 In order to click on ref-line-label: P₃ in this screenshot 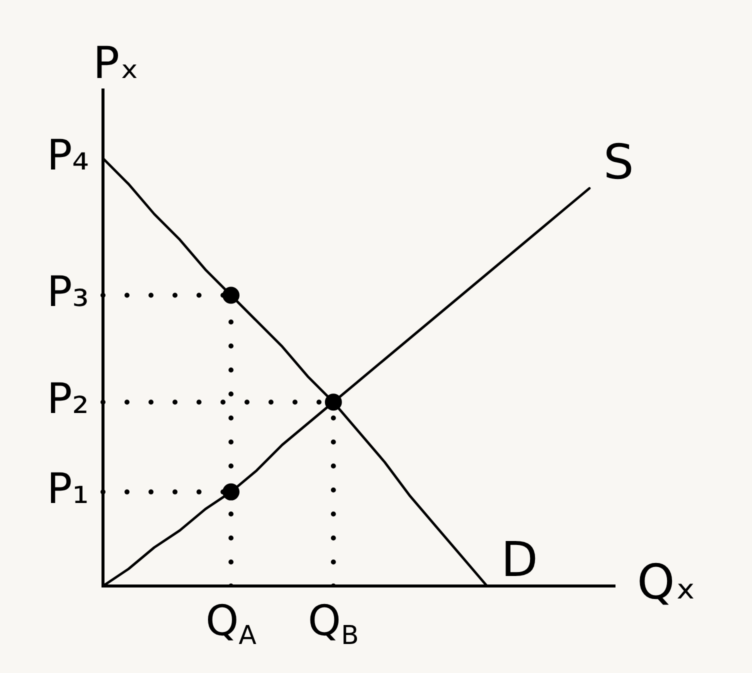, I will do `click(67, 291)`.